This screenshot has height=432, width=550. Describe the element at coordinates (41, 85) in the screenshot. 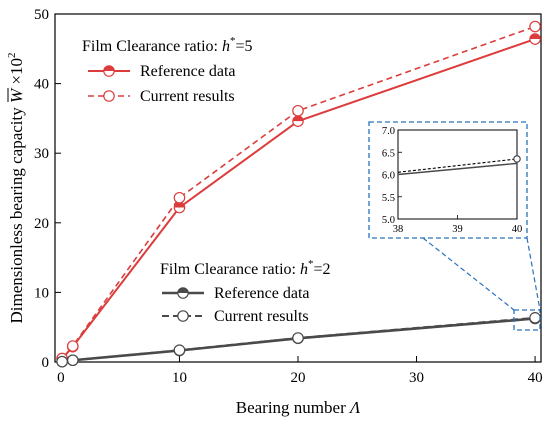

I see `y-tick-label: 40` at that location.